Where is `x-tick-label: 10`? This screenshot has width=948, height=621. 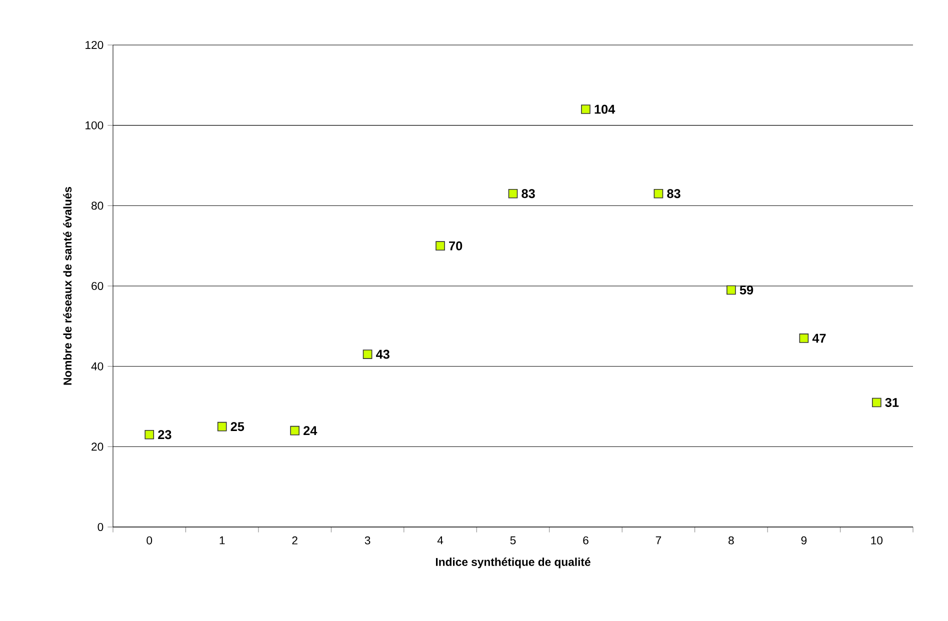 x-tick-label: 10 is located at coordinates (877, 540).